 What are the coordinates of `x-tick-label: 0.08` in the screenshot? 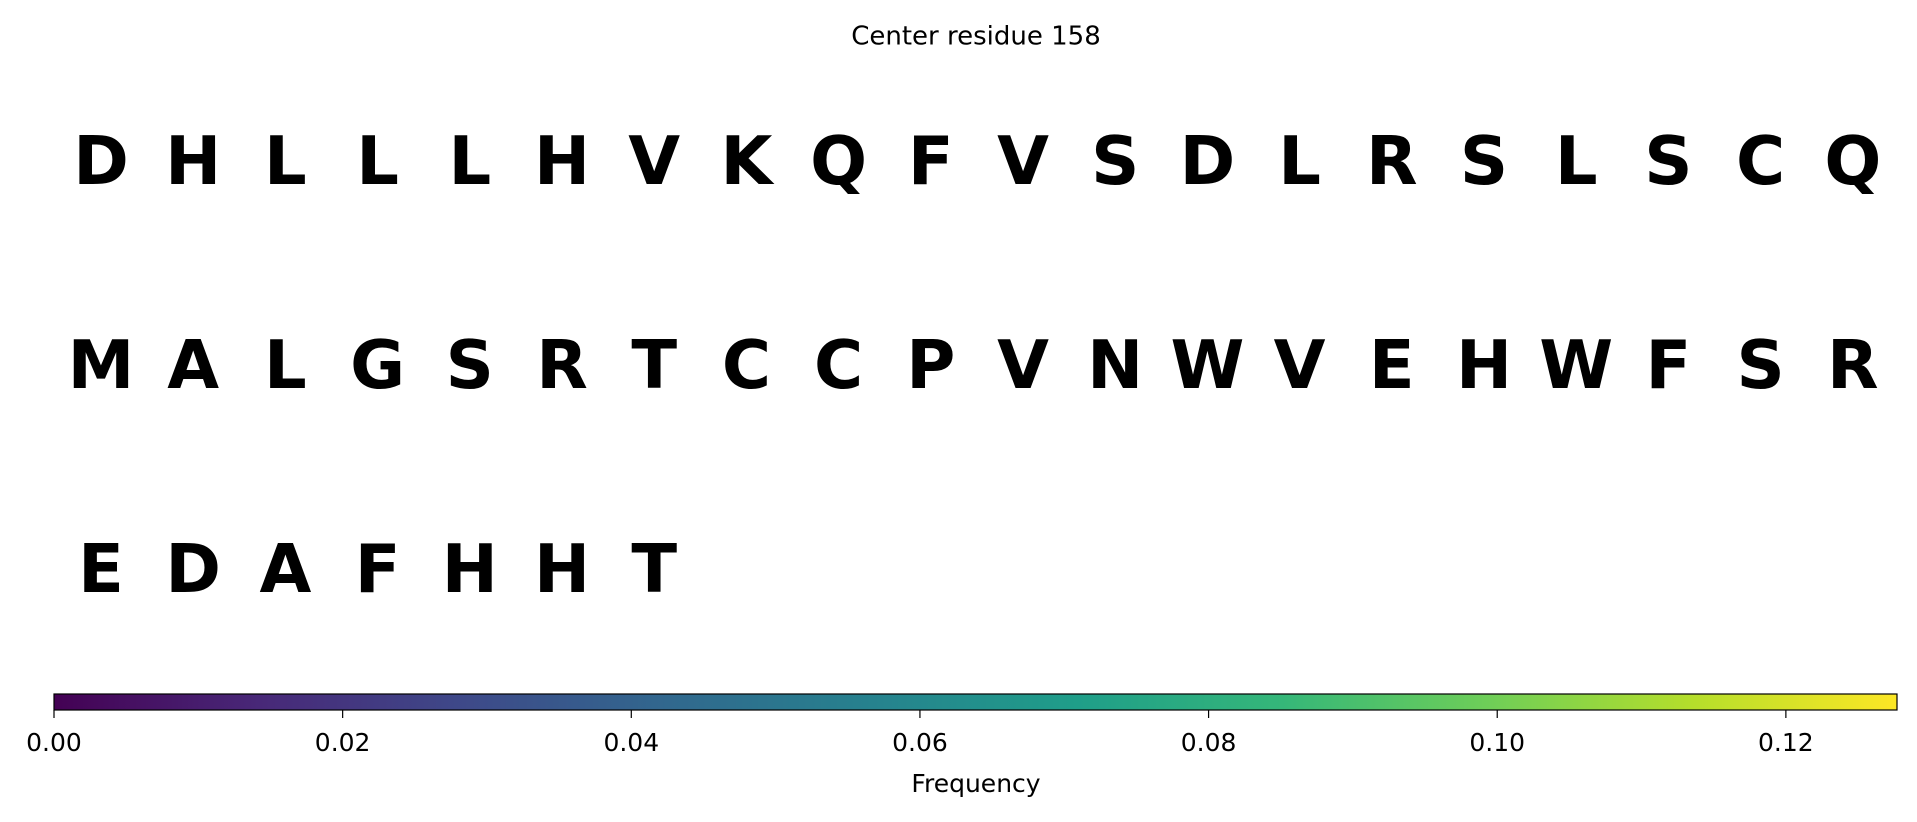 It's located at (1209, 742).